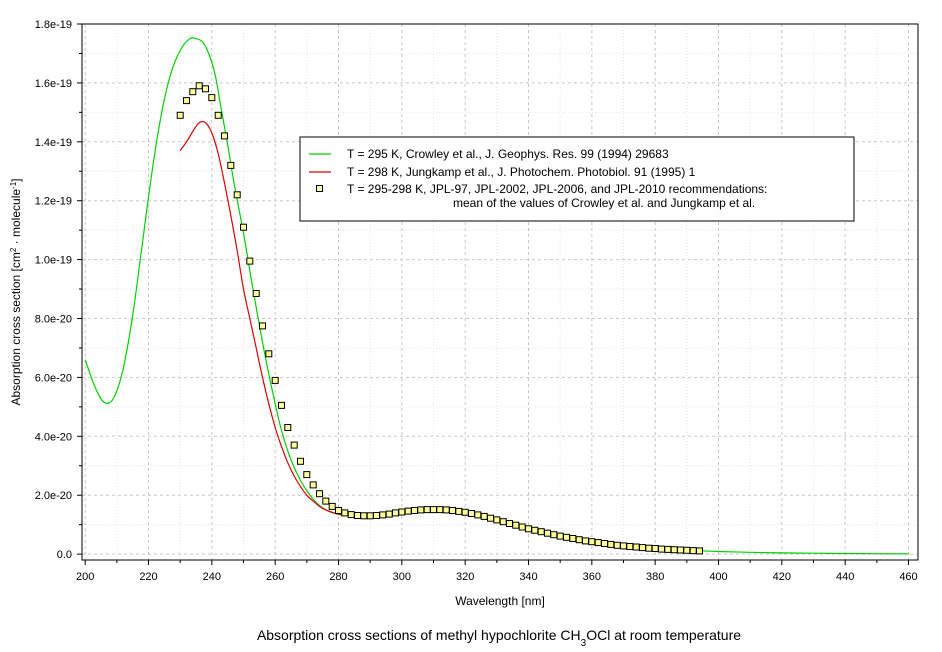 The image size is (942, 652). Describe the element at coordinates (319, 188) in the screenshot. I see `legend-swatch-jpl` at that location.